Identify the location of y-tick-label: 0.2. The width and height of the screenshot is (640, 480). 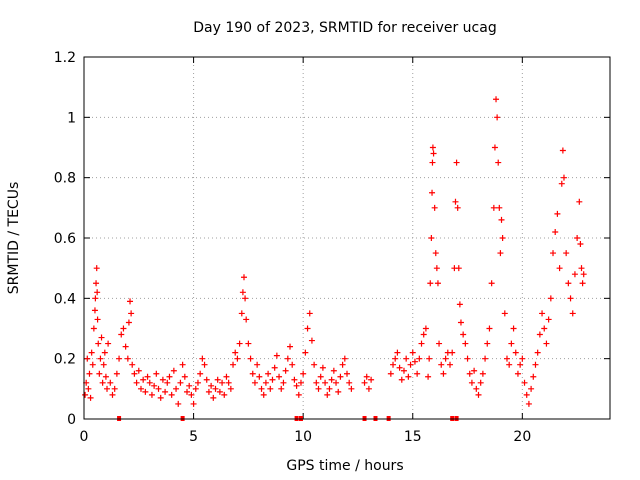
(65, 360).